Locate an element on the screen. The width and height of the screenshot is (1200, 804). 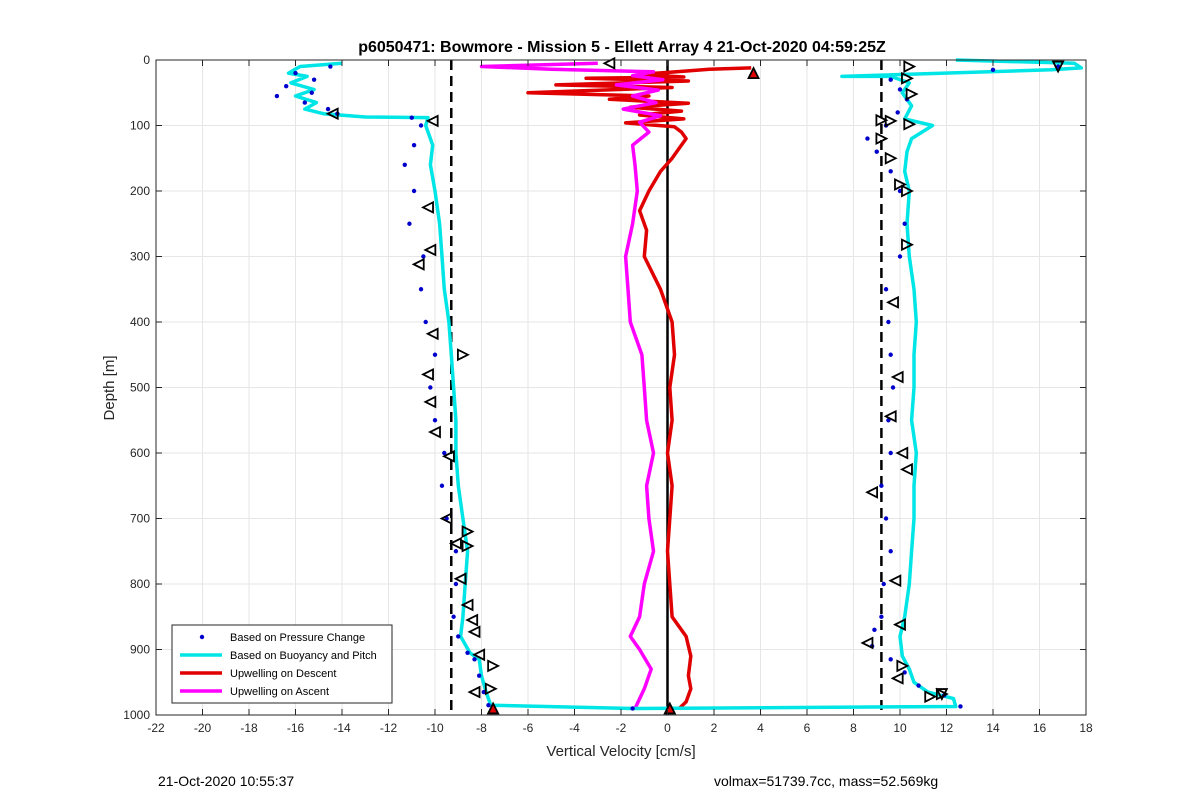
x-tick-label: 12 is located at coordinates (947, 728).